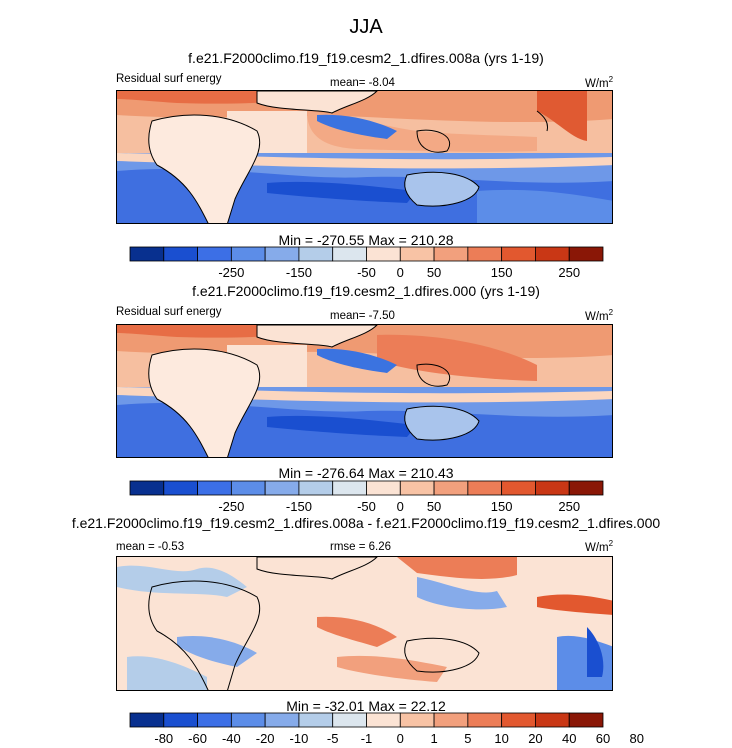 The height and width of the screenshot is (748, 732). Describe the element at coordinates (362, 83) in the screenshot. I see `panel1-mean-label: mean= -8.04` at that location.